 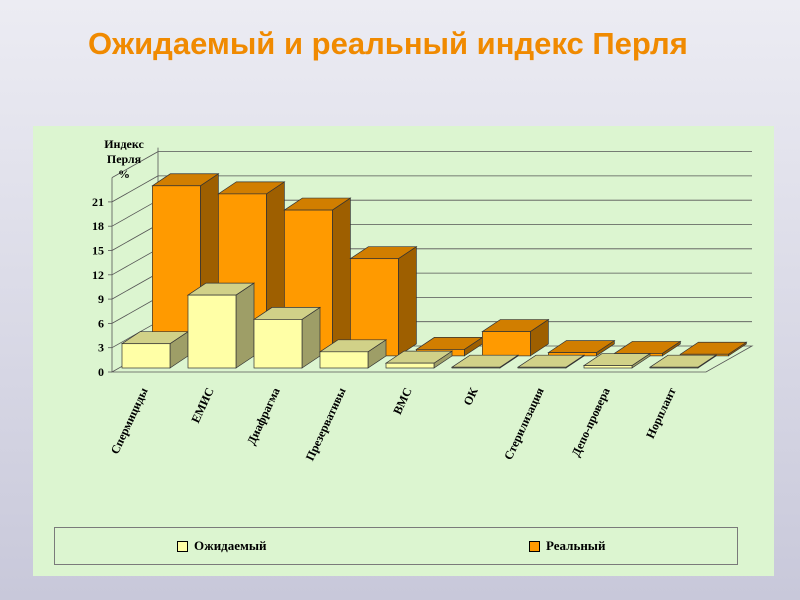 I want to click on legend-label-expected: Ожидаемый, so click(x=230, y=545).